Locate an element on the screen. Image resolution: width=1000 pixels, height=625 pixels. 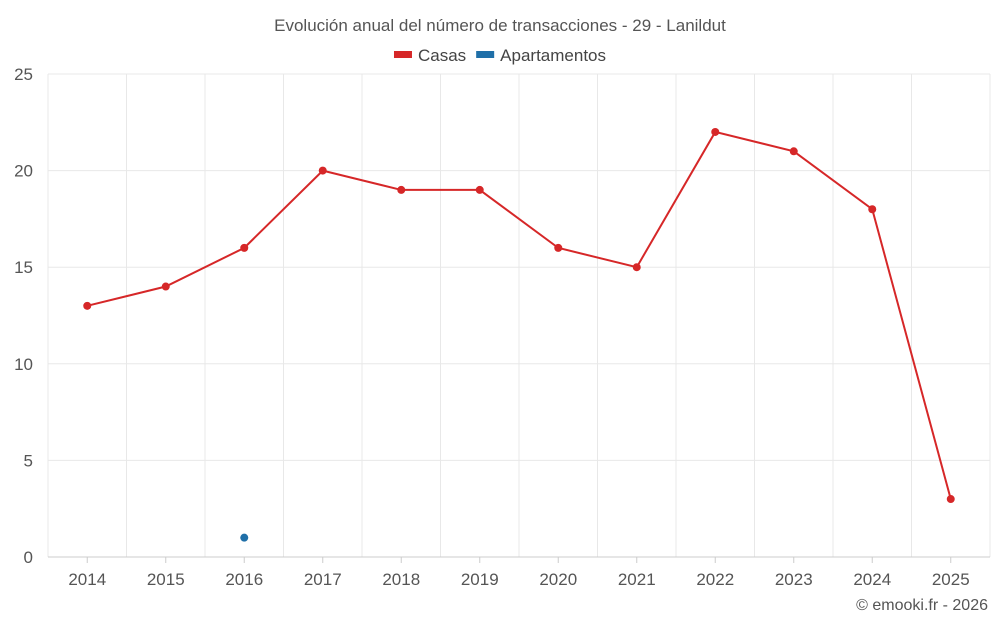
x-tick-label: 2018 is located at coordinates (401, 579).